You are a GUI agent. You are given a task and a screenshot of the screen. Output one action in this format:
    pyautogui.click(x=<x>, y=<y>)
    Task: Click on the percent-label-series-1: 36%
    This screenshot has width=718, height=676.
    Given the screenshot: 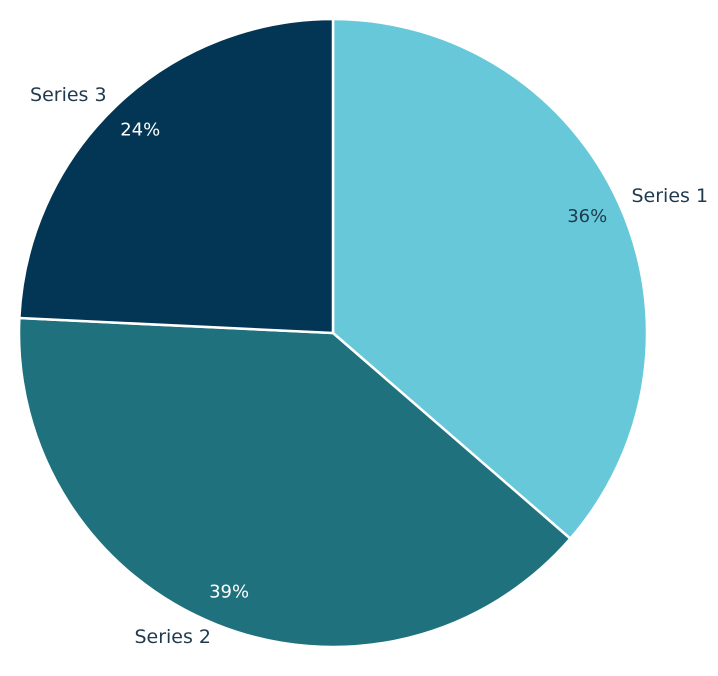 What is the action you would take?
    pyautogui.click(x=587, y=216)
    